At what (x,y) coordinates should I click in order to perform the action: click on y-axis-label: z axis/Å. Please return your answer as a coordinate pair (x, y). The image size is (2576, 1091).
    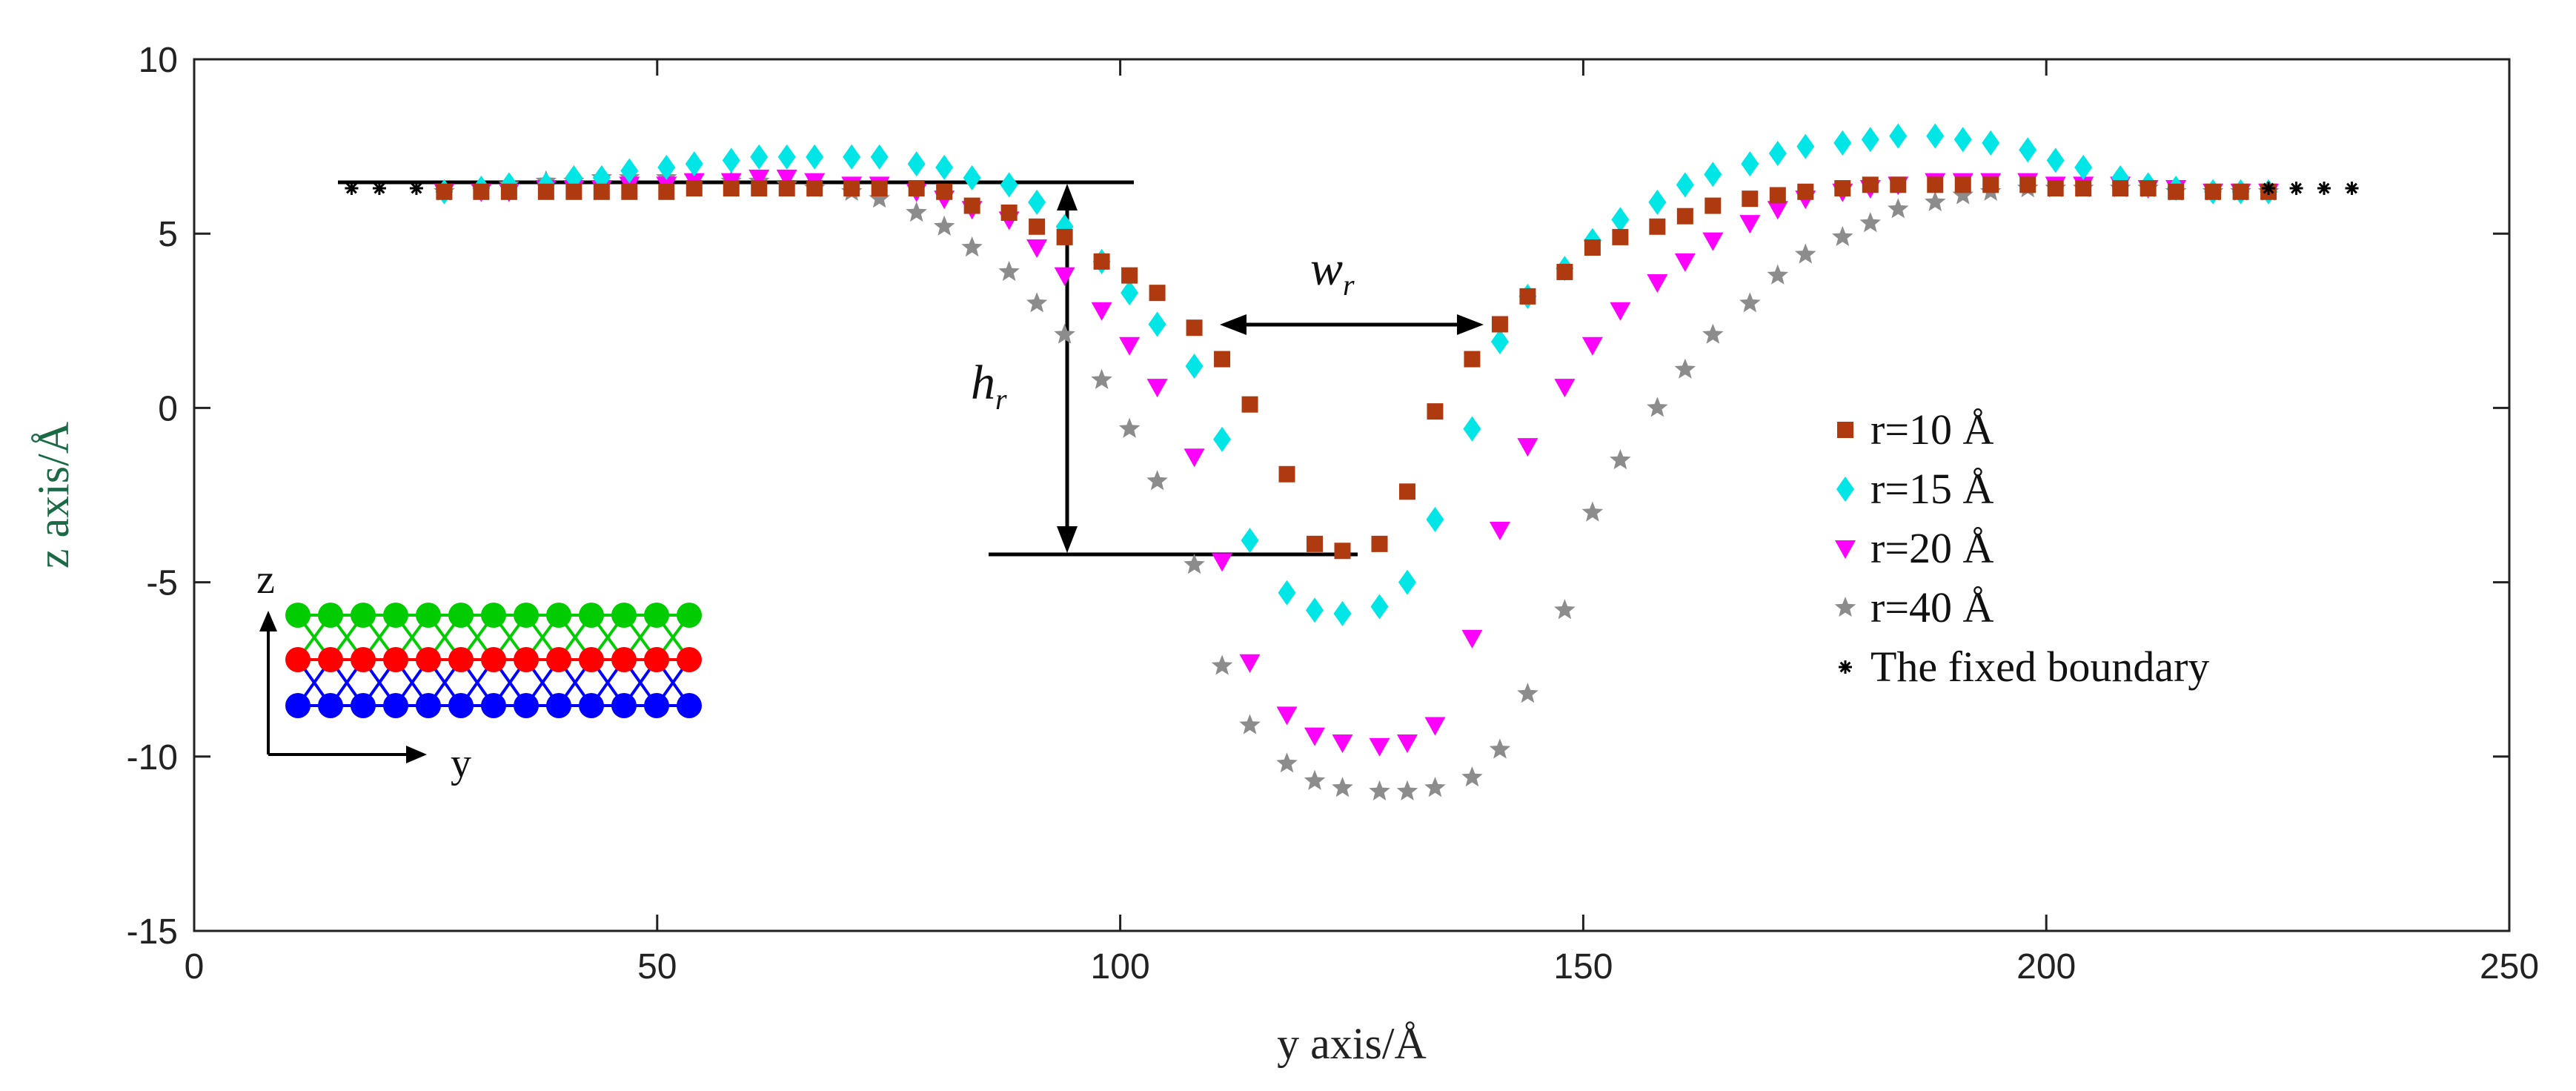
    Looking at the image, I should click on (53, 495).